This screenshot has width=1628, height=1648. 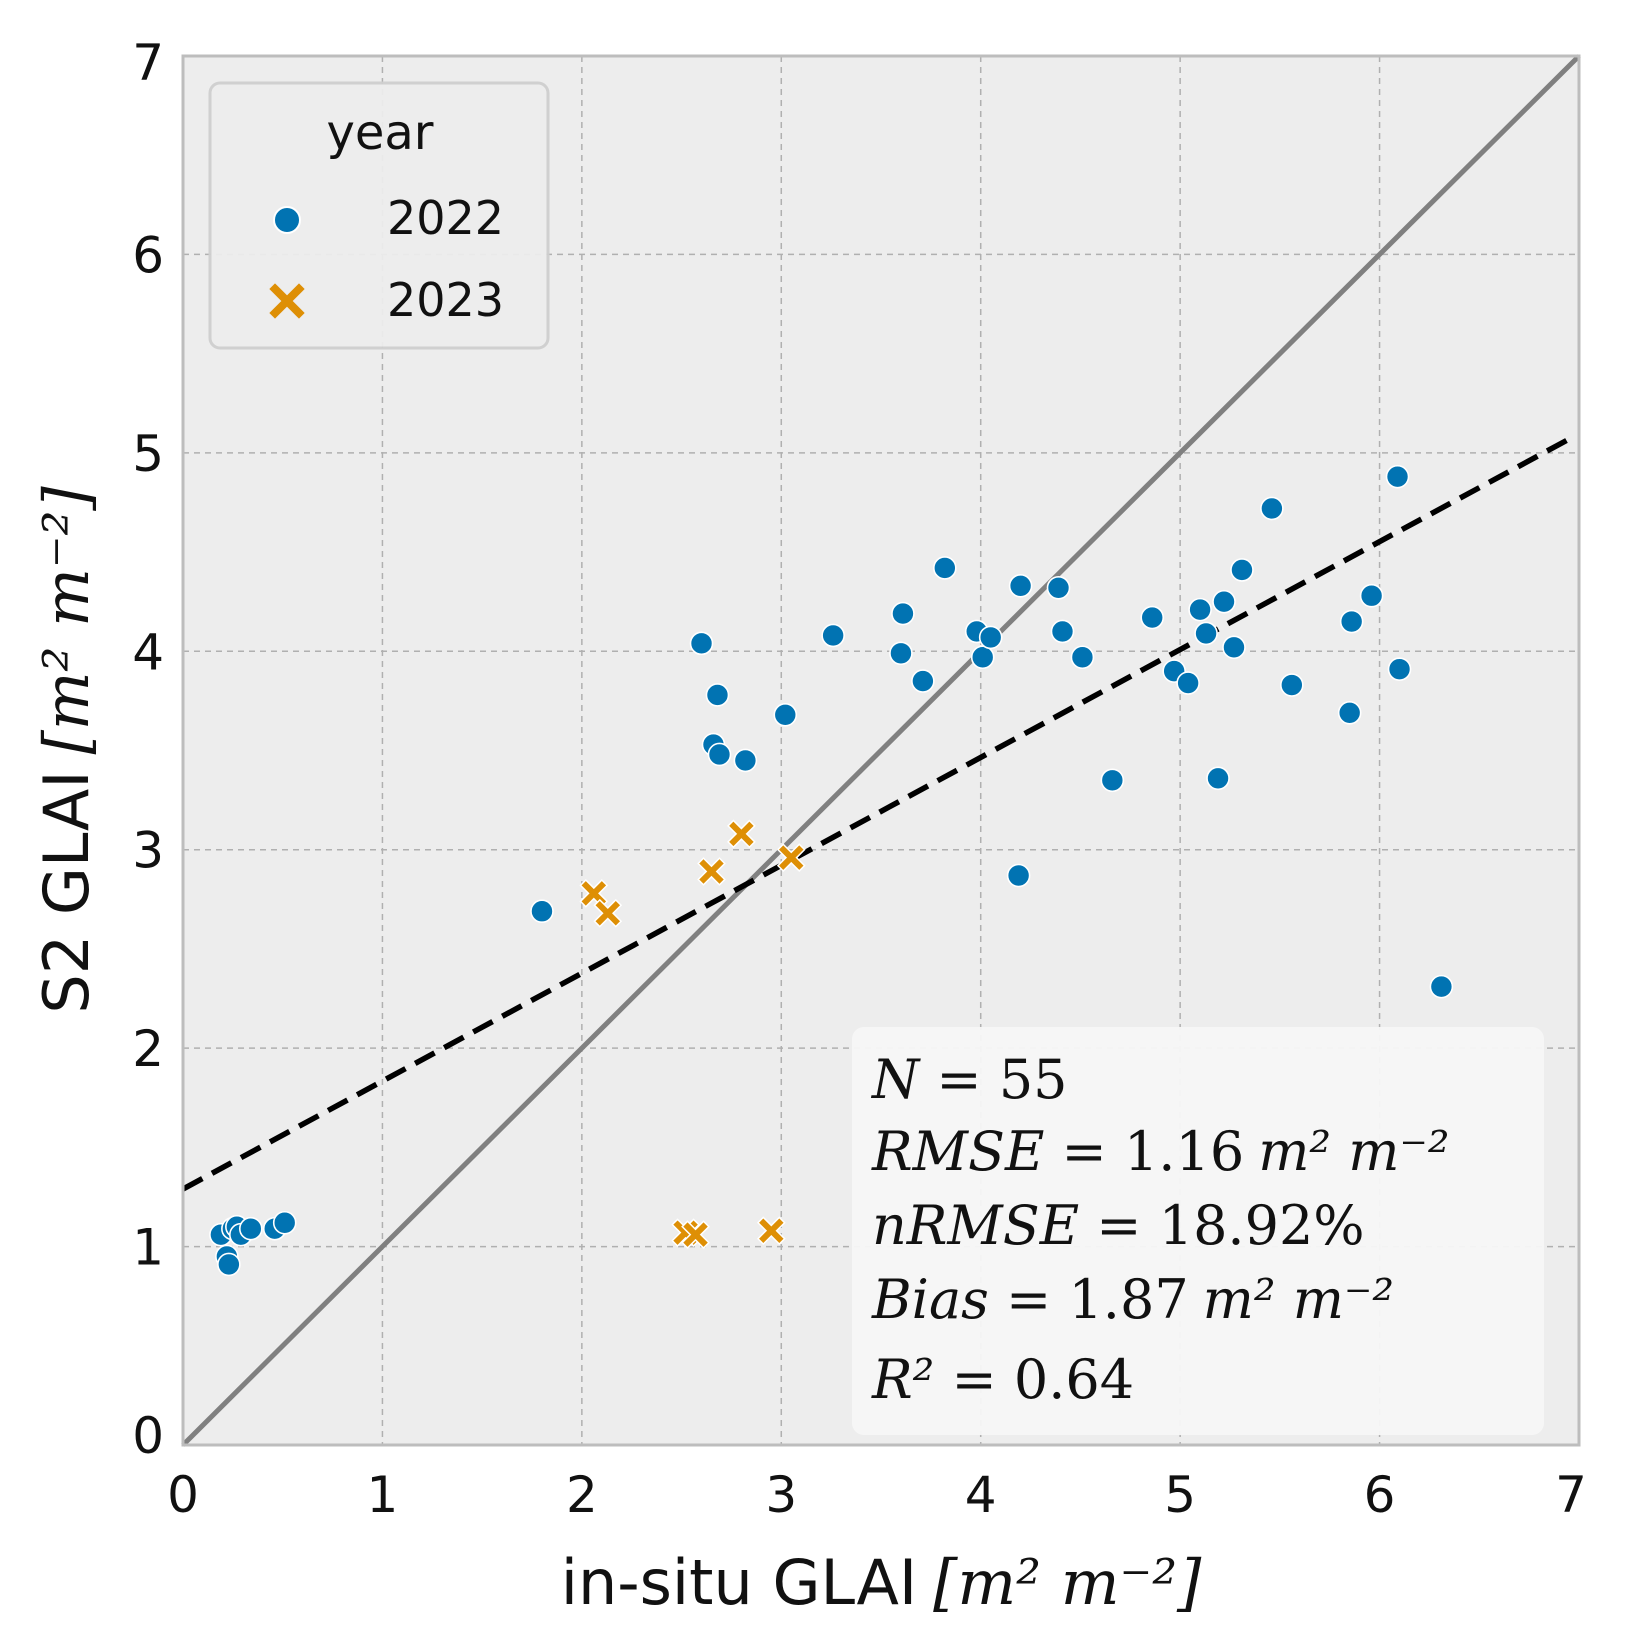 I want to click on legend-box, so click(x=379, y=215).